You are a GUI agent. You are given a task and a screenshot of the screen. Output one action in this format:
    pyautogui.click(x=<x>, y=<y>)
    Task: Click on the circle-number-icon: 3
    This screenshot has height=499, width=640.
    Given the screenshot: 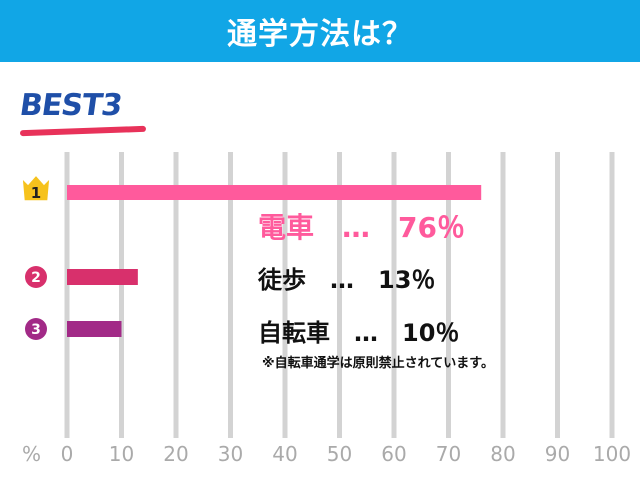 What is the action you would take?
    pyautogui.click(x=36, y=329)
    